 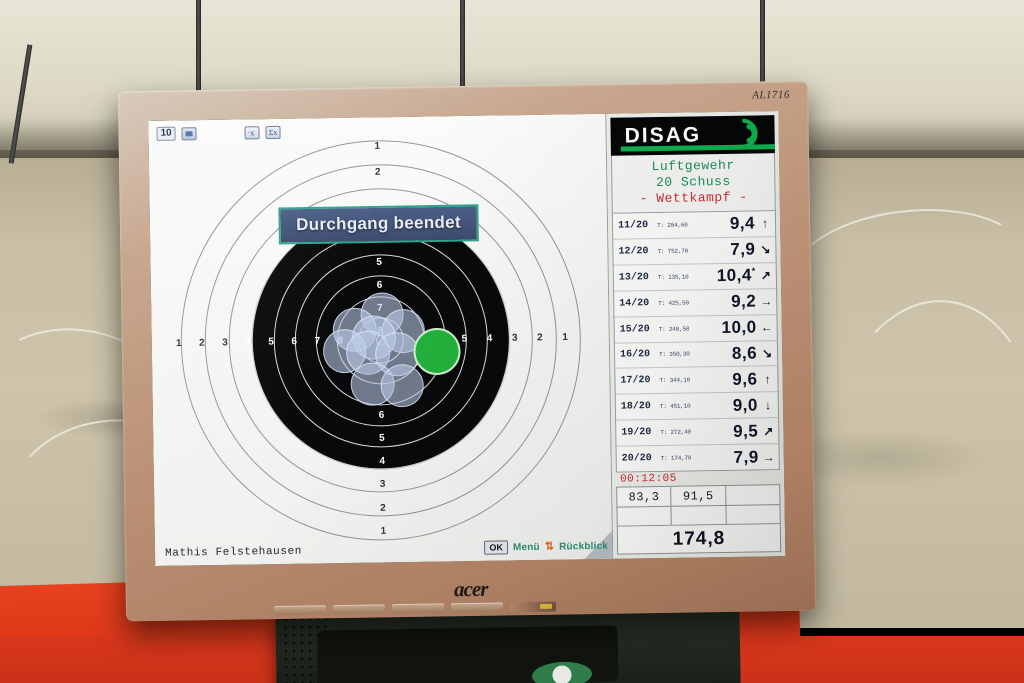 What do you see at coordinates (379, 262) in the screenshot?
I see `ringnum-v-t-3: 5` at bounding box center [379, 262].